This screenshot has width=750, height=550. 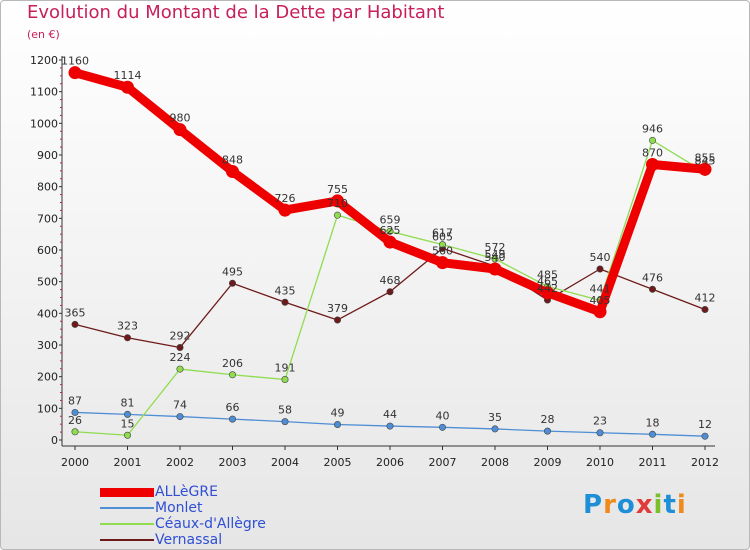 What do you see at coordinates (390, 219) in the screenshot?
I see `data-label: 659` at bounding box center [390, 219].